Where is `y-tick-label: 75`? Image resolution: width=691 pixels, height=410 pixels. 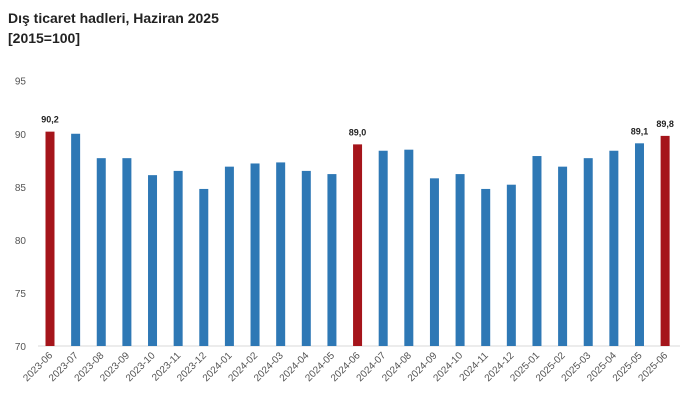
y-tick-label: 75 is located at coordinates (21, 294).